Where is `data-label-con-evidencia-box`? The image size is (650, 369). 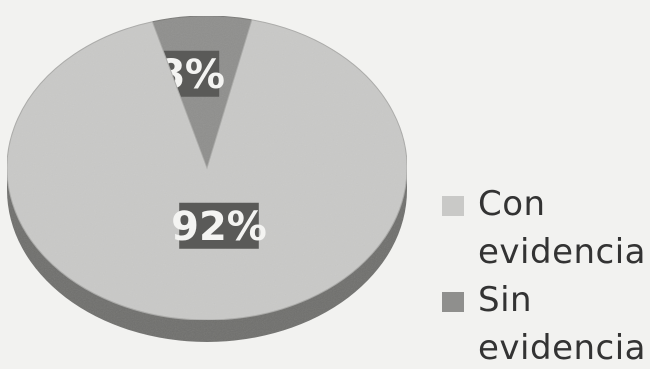
data-label-con-evidencia-box is located at coordinates (219, 225).